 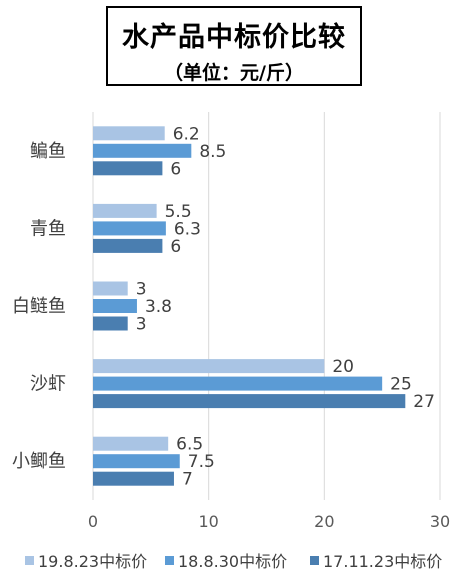 What do you see at coordinates (424, 402) in the screenshot?
I see `data-label: 27` at bounding box center [424, 402].